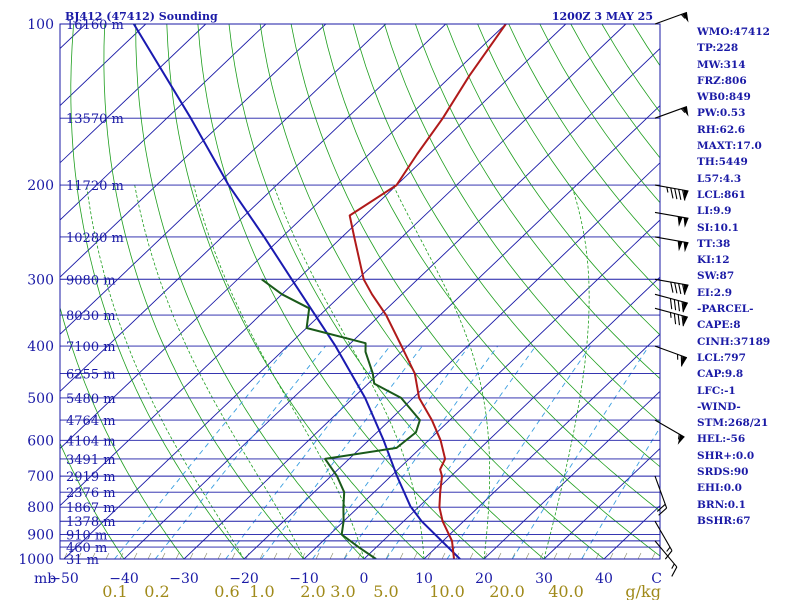 Image resolution: width=800 pixels, height=600 pixels. I want to click on mixing-ratio-label: 3.0, so click(342, 591).